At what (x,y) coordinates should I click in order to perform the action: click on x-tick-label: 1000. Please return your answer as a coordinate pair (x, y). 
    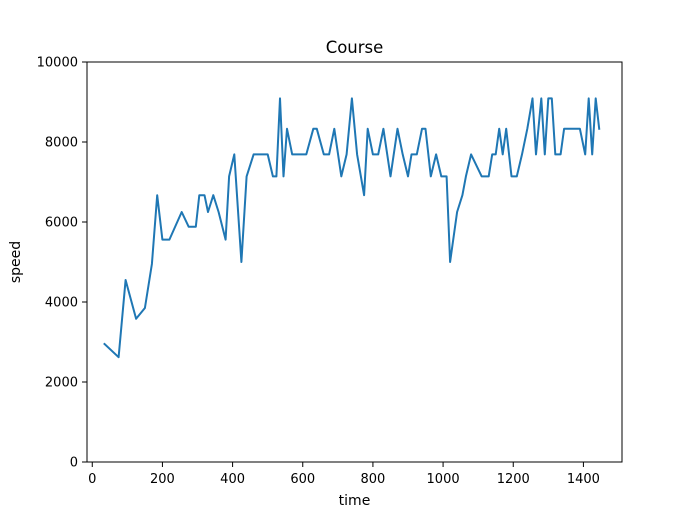
    Looking at the image, I should click on (443, 479).